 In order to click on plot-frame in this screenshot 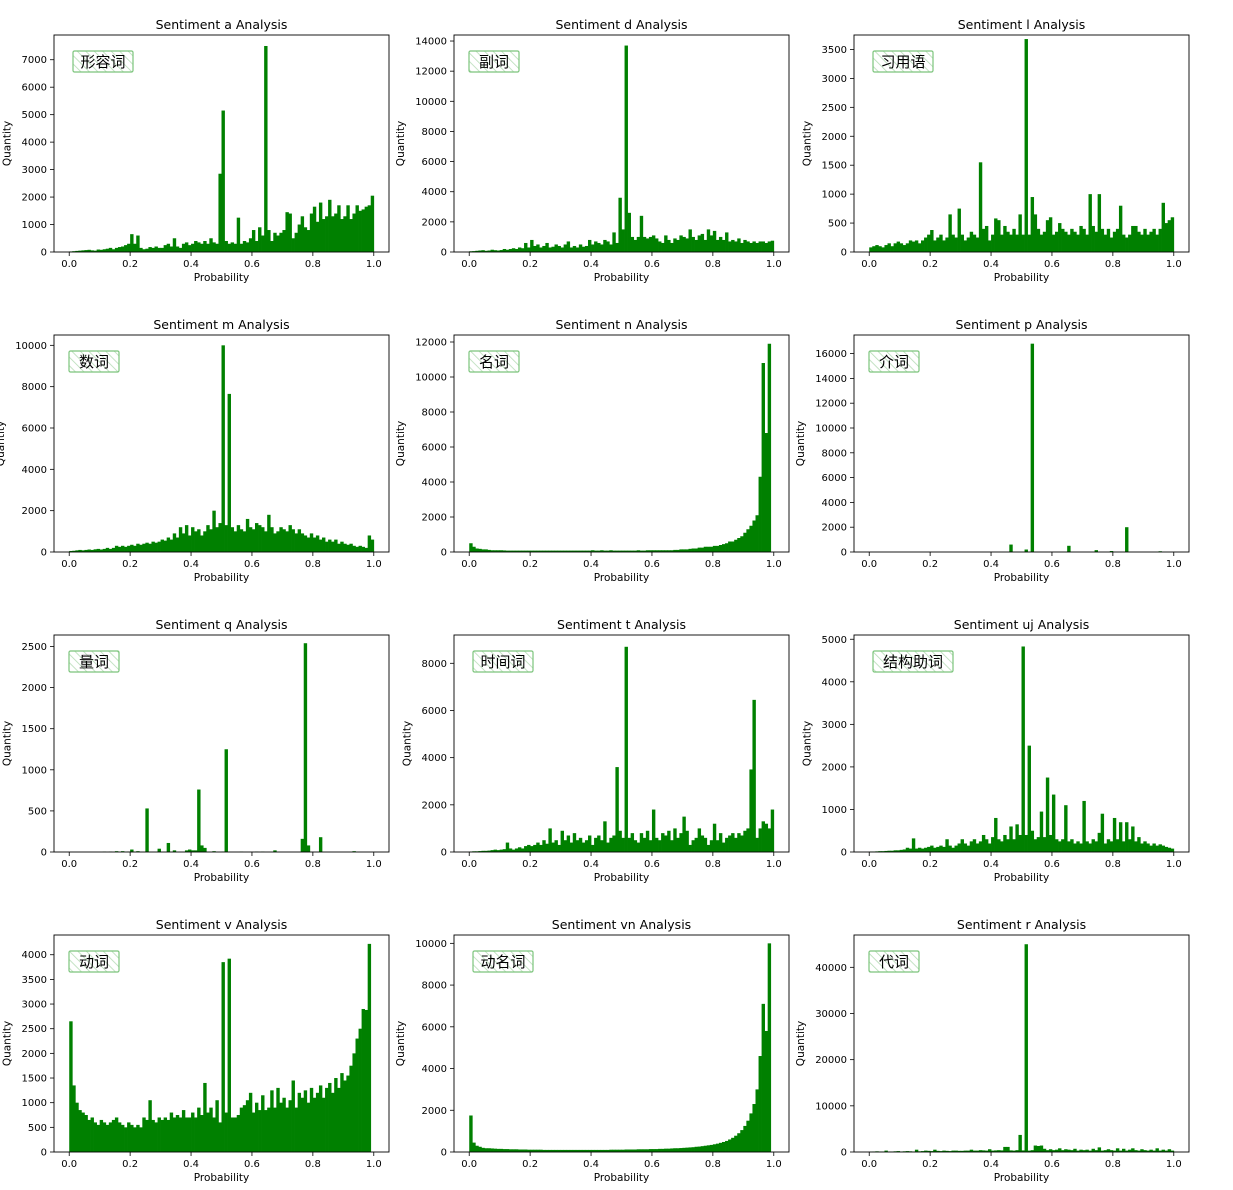, I will do `click(621, 143)`.